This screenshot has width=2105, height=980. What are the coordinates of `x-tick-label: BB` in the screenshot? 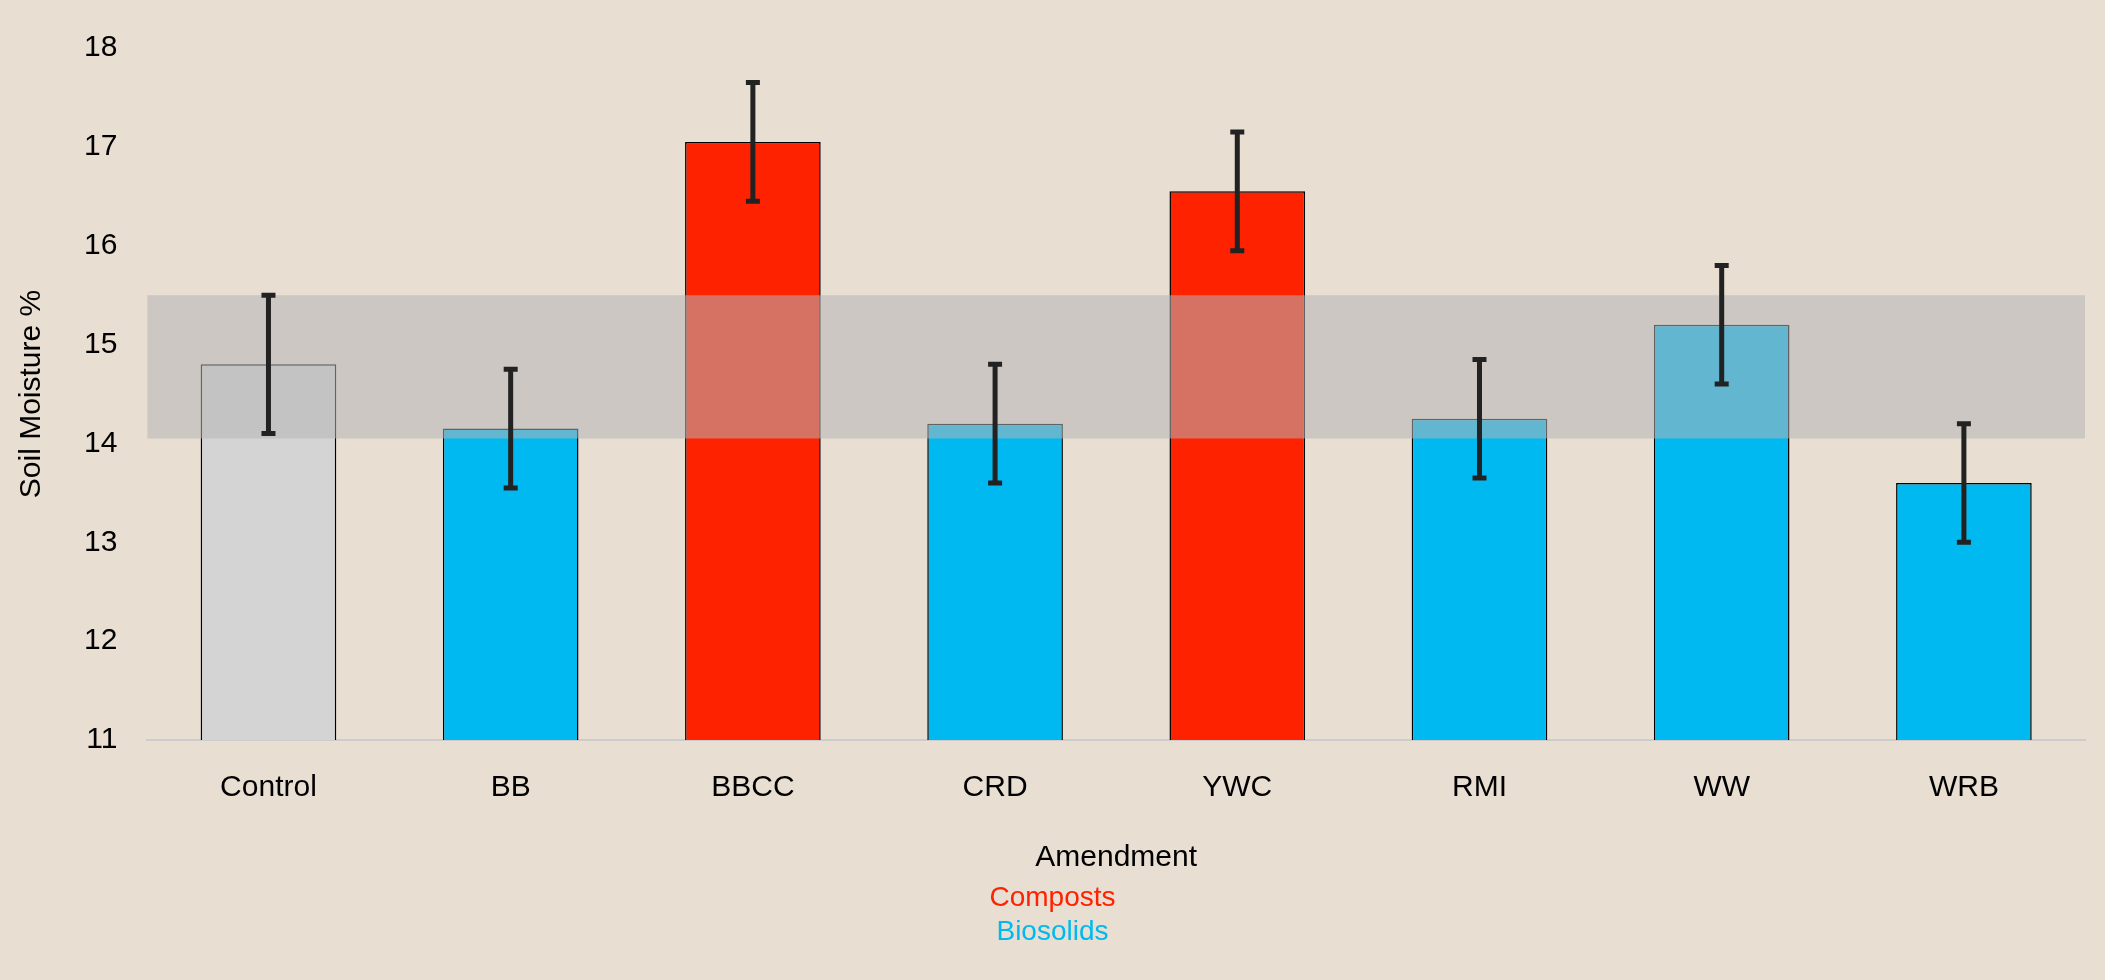 It's located at (510, 786).